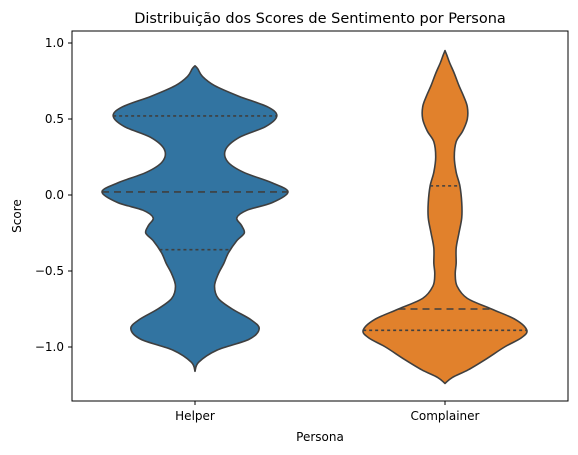 The image size is (578, 455). Describe the element at coordinates (49, 271) in the screenshot. I see `y-tick-label: −0.5` at that location.